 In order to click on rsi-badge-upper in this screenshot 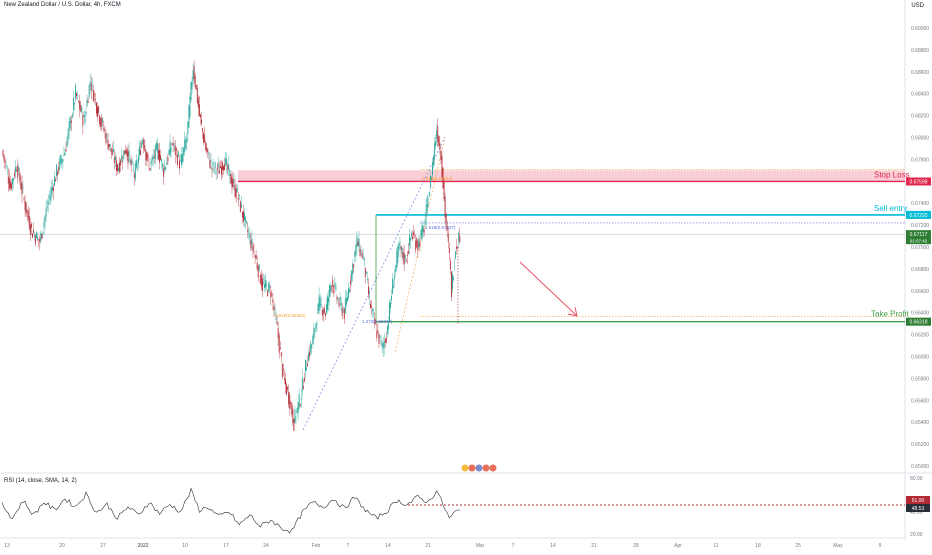, I will do `click(918, 500)`.